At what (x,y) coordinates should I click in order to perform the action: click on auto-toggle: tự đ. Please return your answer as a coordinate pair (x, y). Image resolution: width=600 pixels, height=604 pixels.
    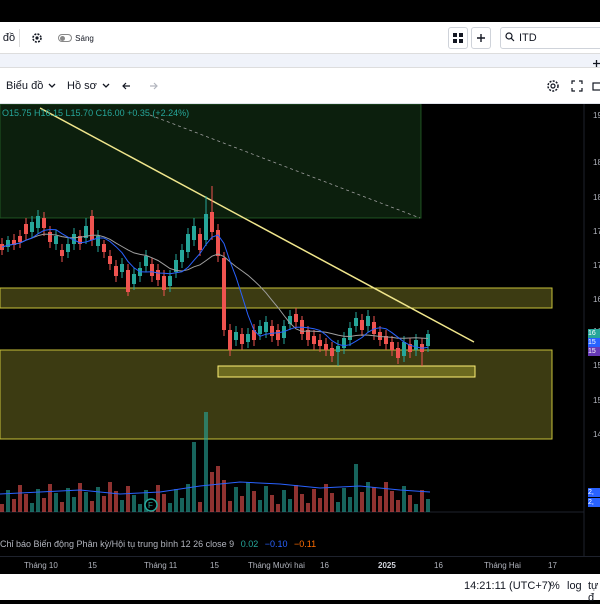
    Looking at the image, I should click on (593, 592).